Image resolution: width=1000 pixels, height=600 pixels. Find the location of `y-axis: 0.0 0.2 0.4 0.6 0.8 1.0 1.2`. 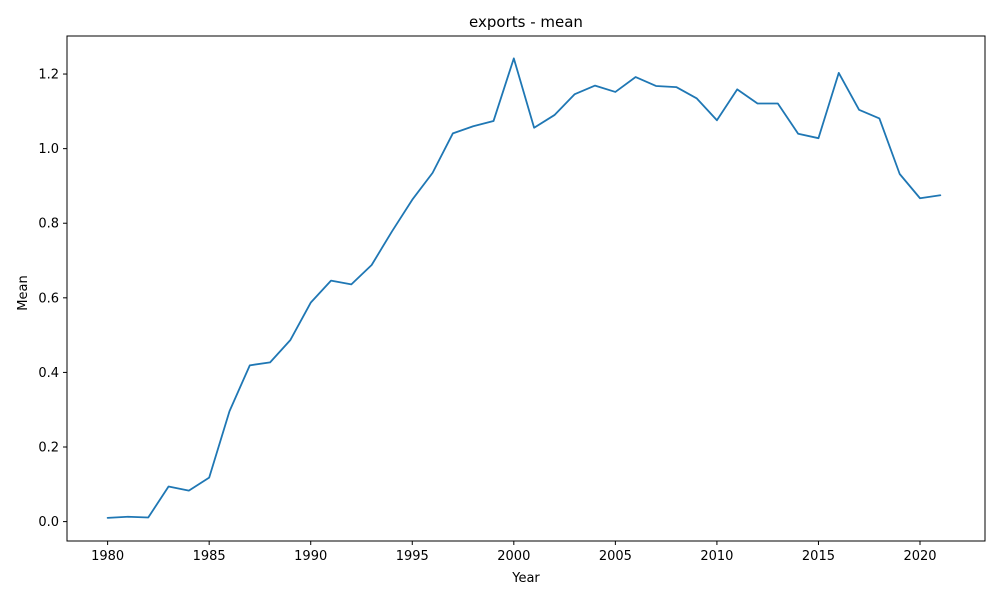

y-axis: 0.0 0.2 0.4 0.6 0.8 1.0 1.2 is located at coordinates (52, 299).